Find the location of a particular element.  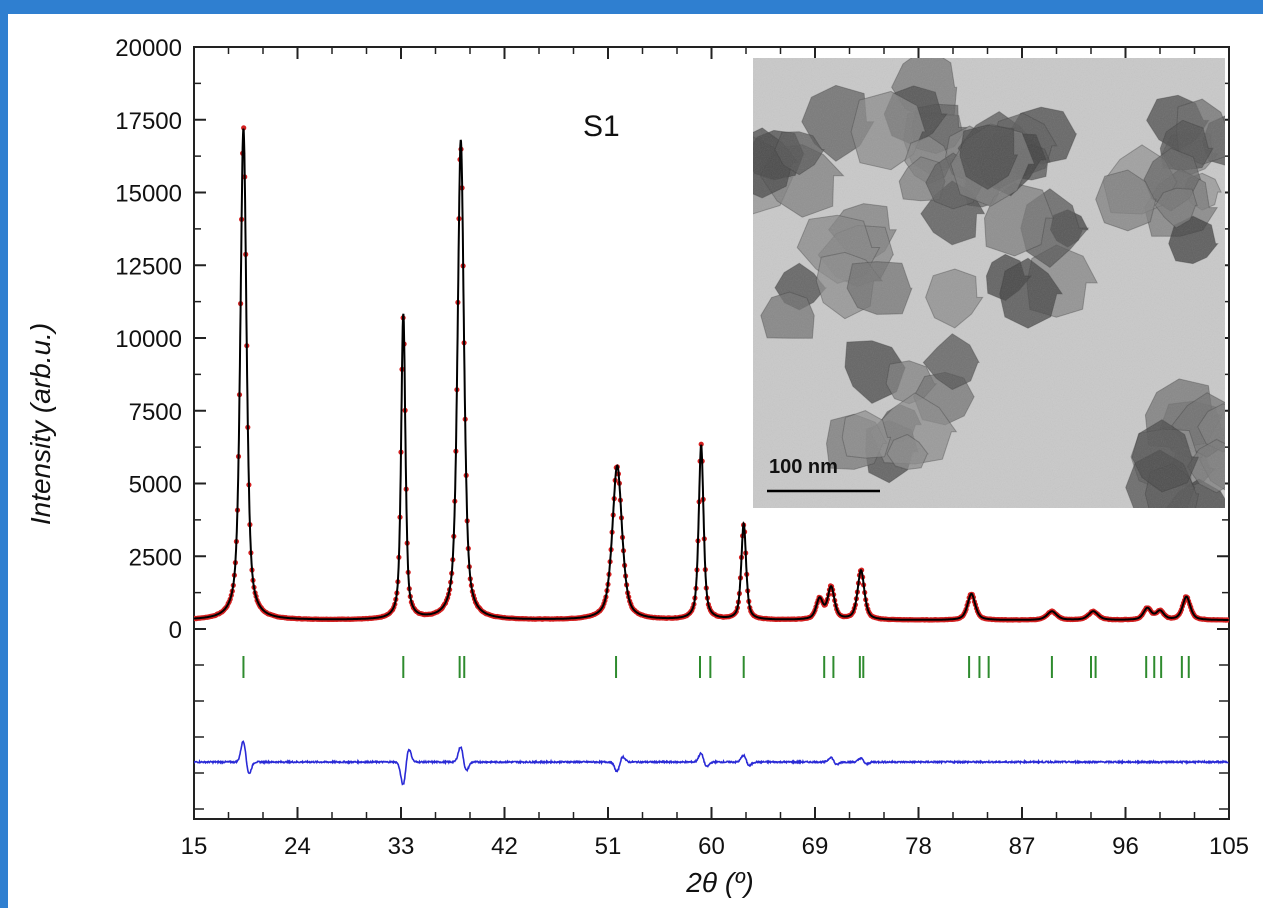

scale-bar-label: 100 nm is located at coordinates (803, 467).